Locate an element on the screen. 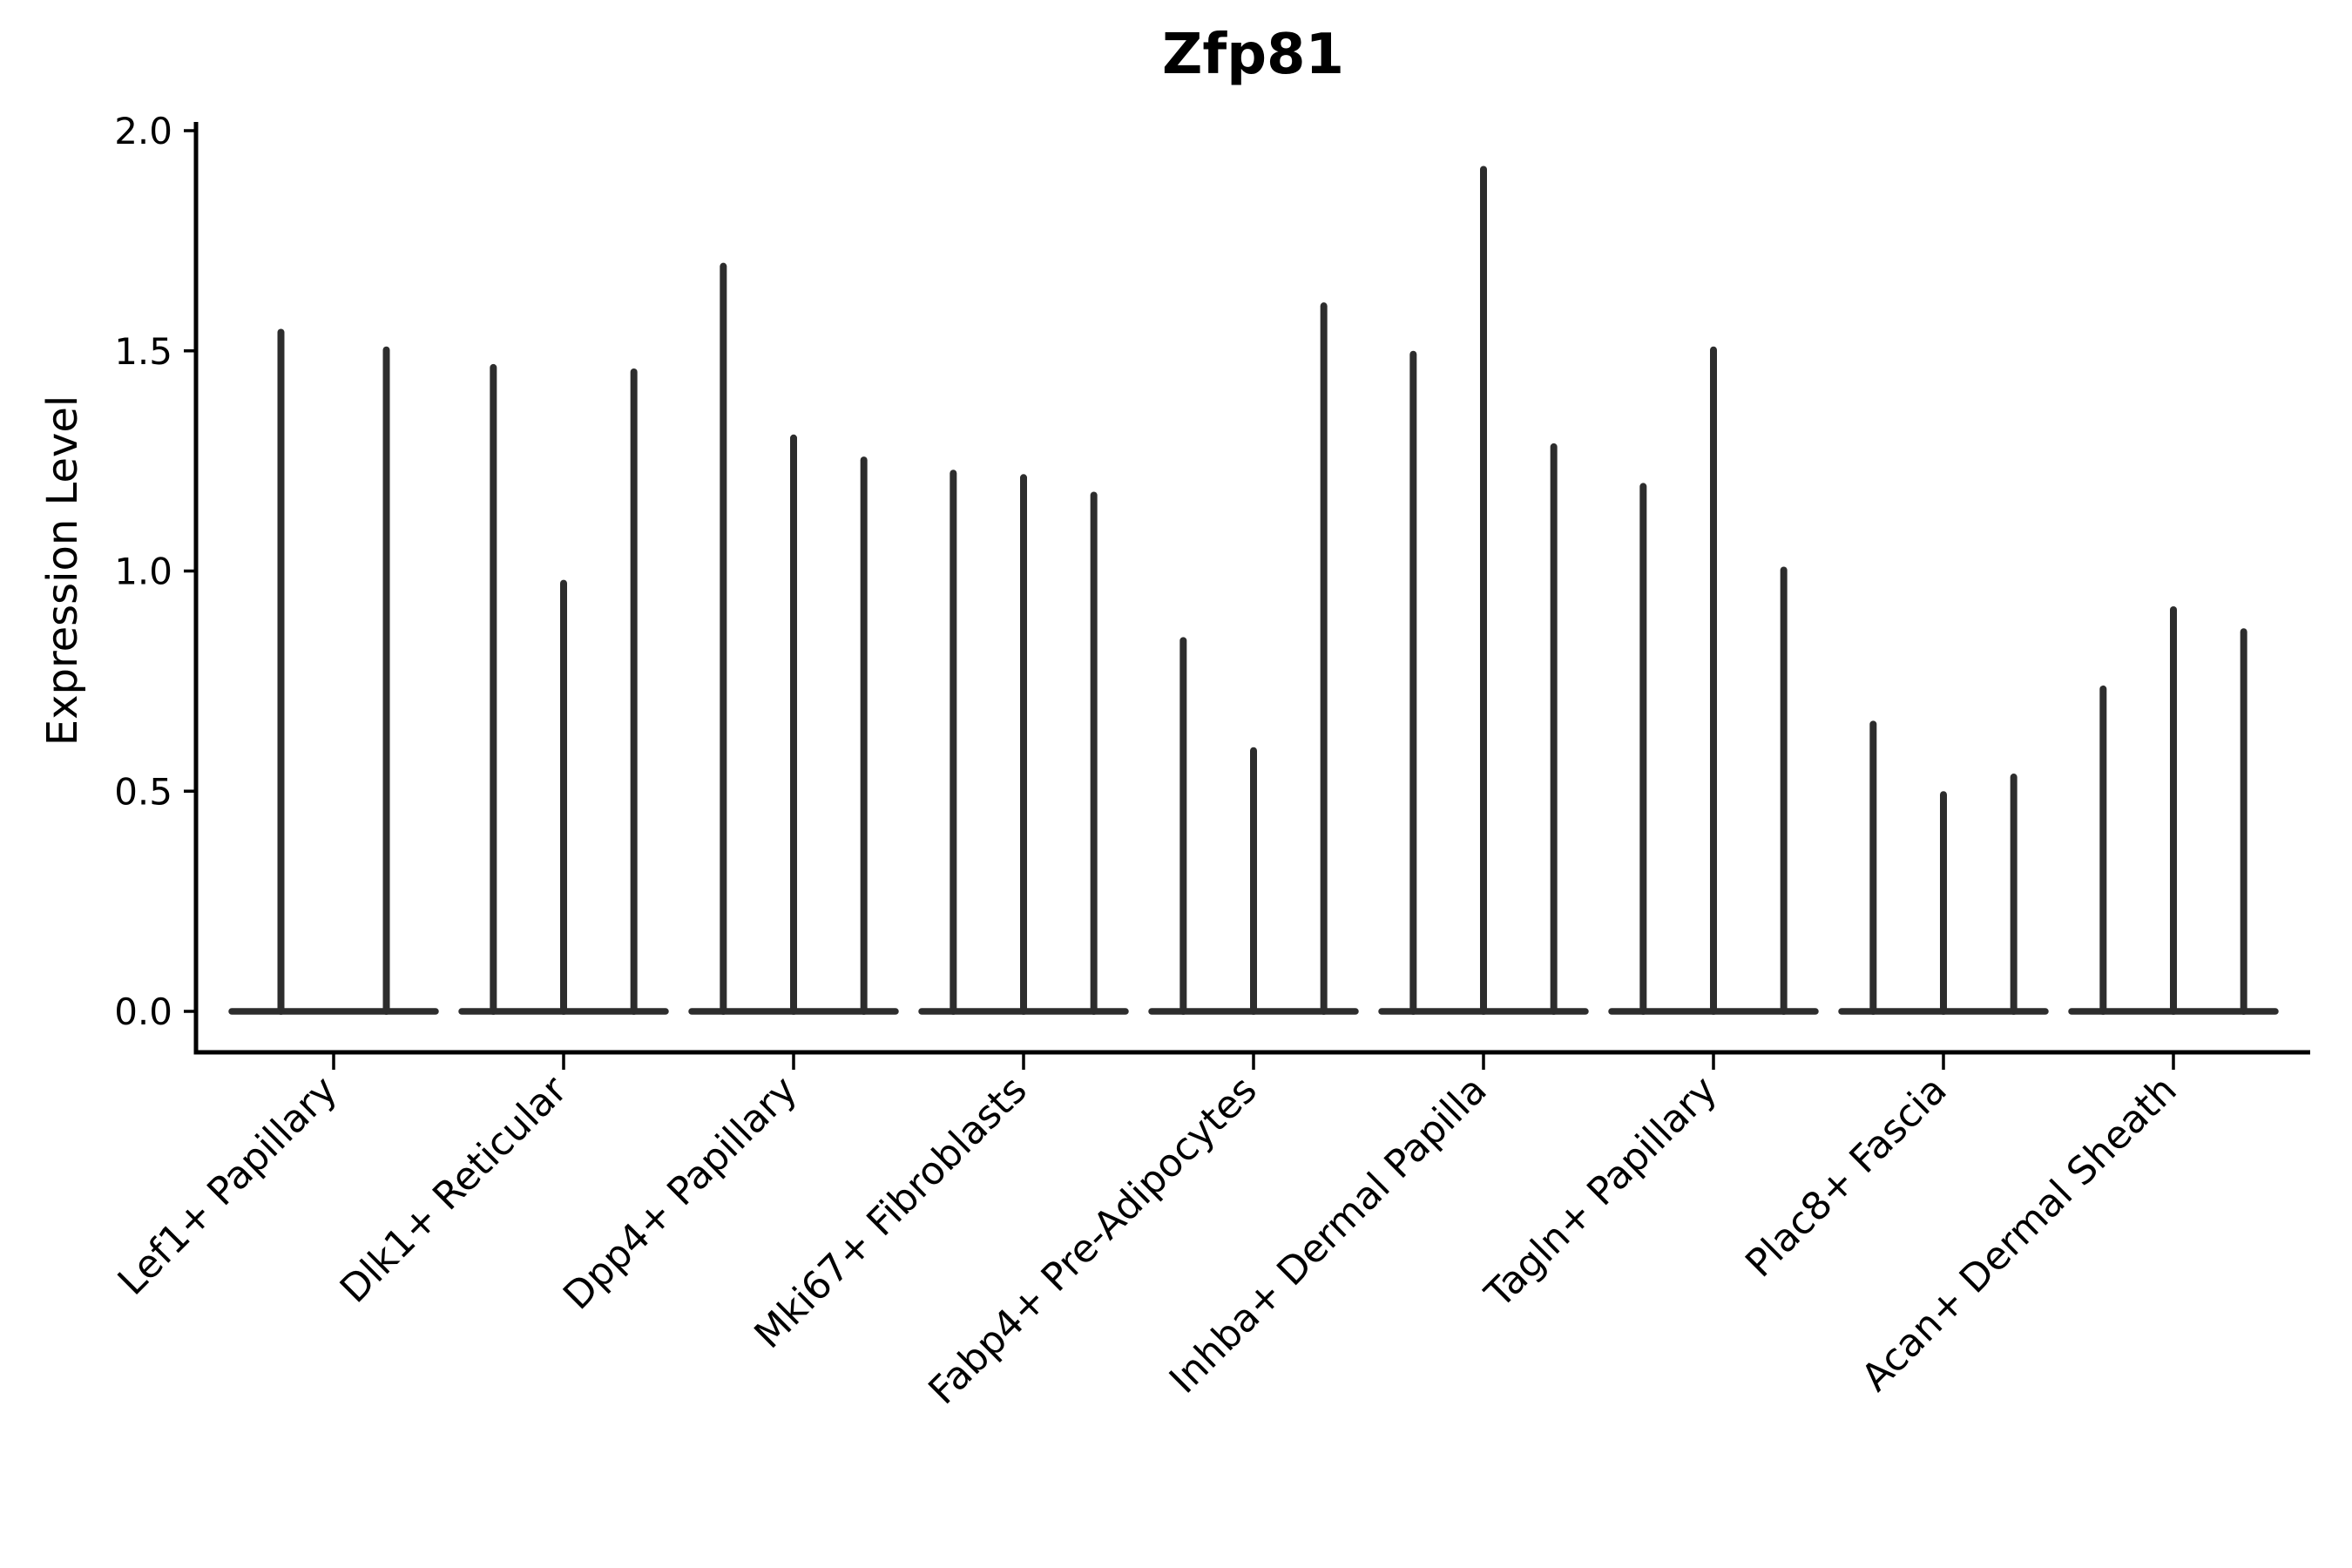 This screenshot has width=2352, height=1568. x-tick-label: Tagln+ Papillary is located at coordinates (1601, 1192).